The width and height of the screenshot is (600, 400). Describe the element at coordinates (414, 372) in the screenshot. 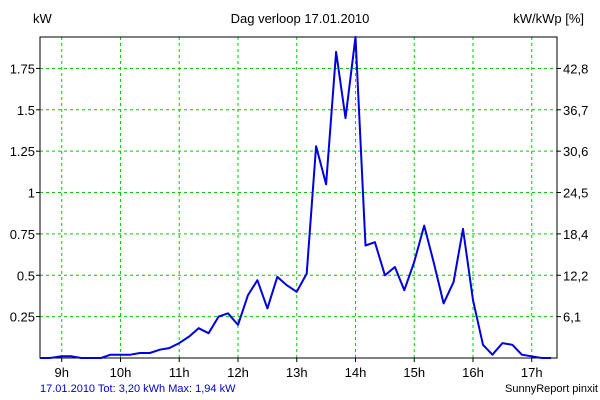

I see `x-tick-label: 15h` at that location.